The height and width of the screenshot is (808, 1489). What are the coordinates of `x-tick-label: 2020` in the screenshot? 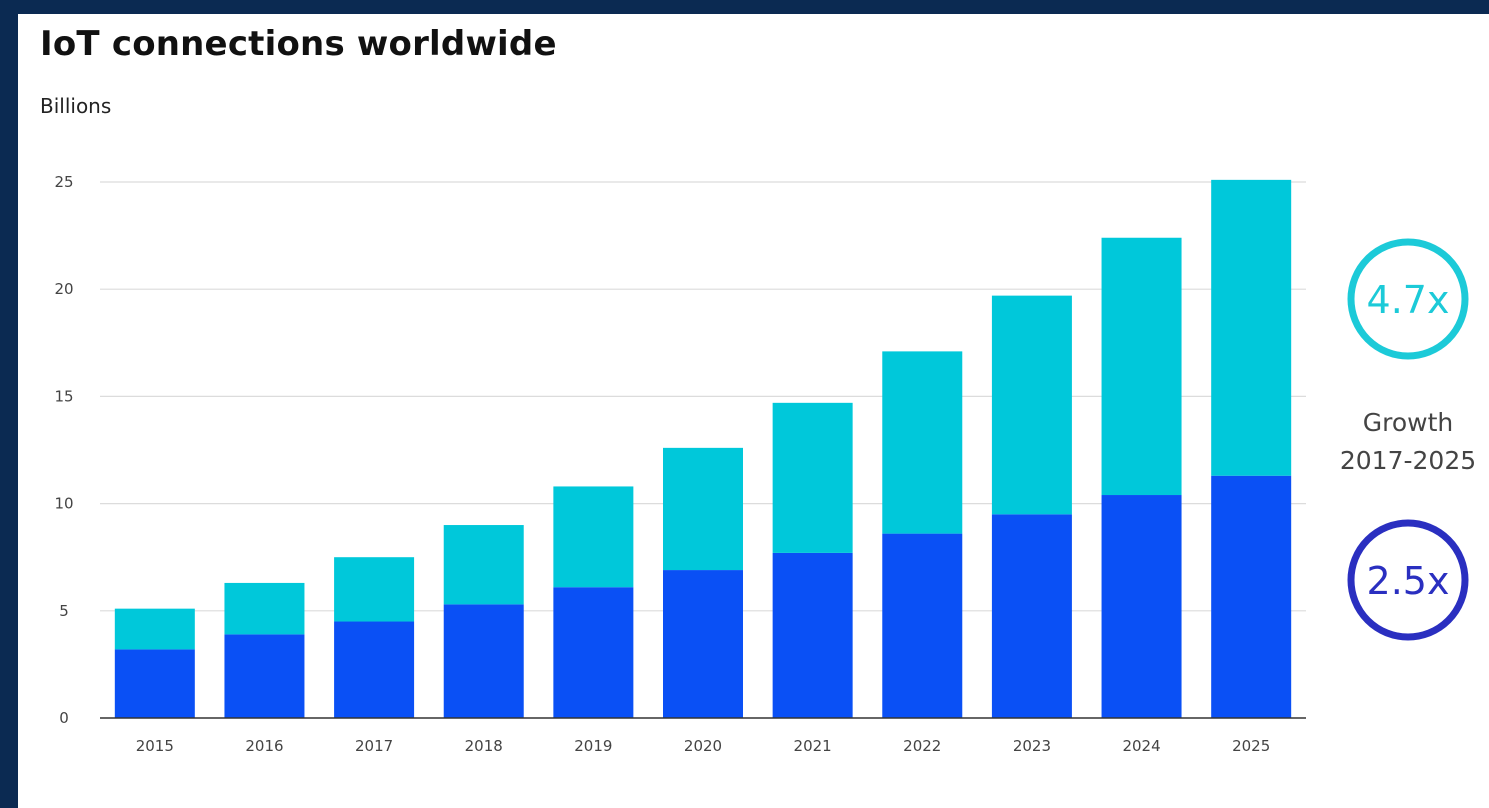 It's located at (703, 746).